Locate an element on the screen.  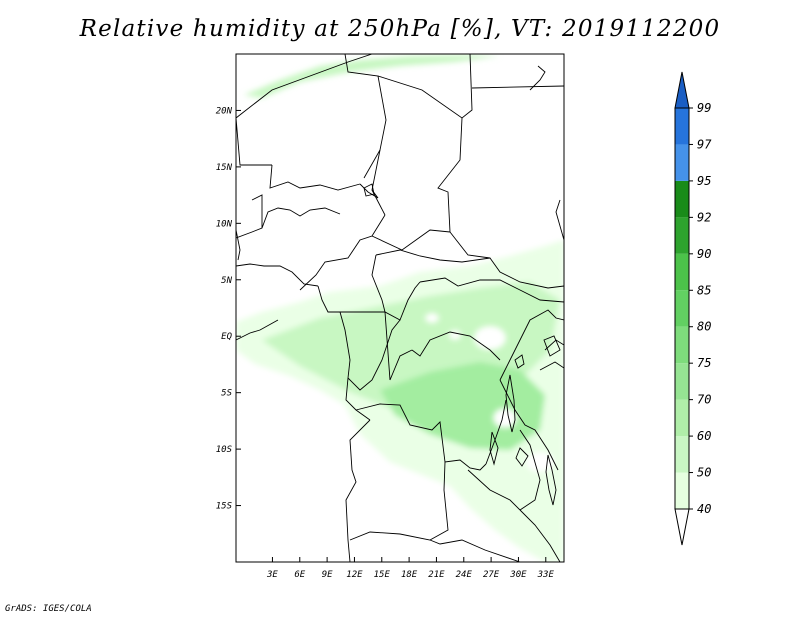
lon-tick-label: 3E is located at coordinates (272, 575).